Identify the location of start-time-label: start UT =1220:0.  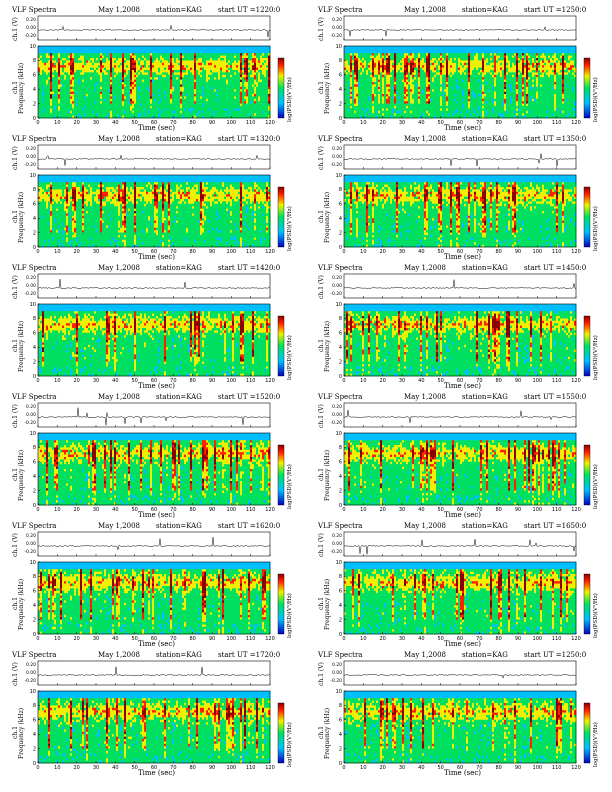
(249, 10).